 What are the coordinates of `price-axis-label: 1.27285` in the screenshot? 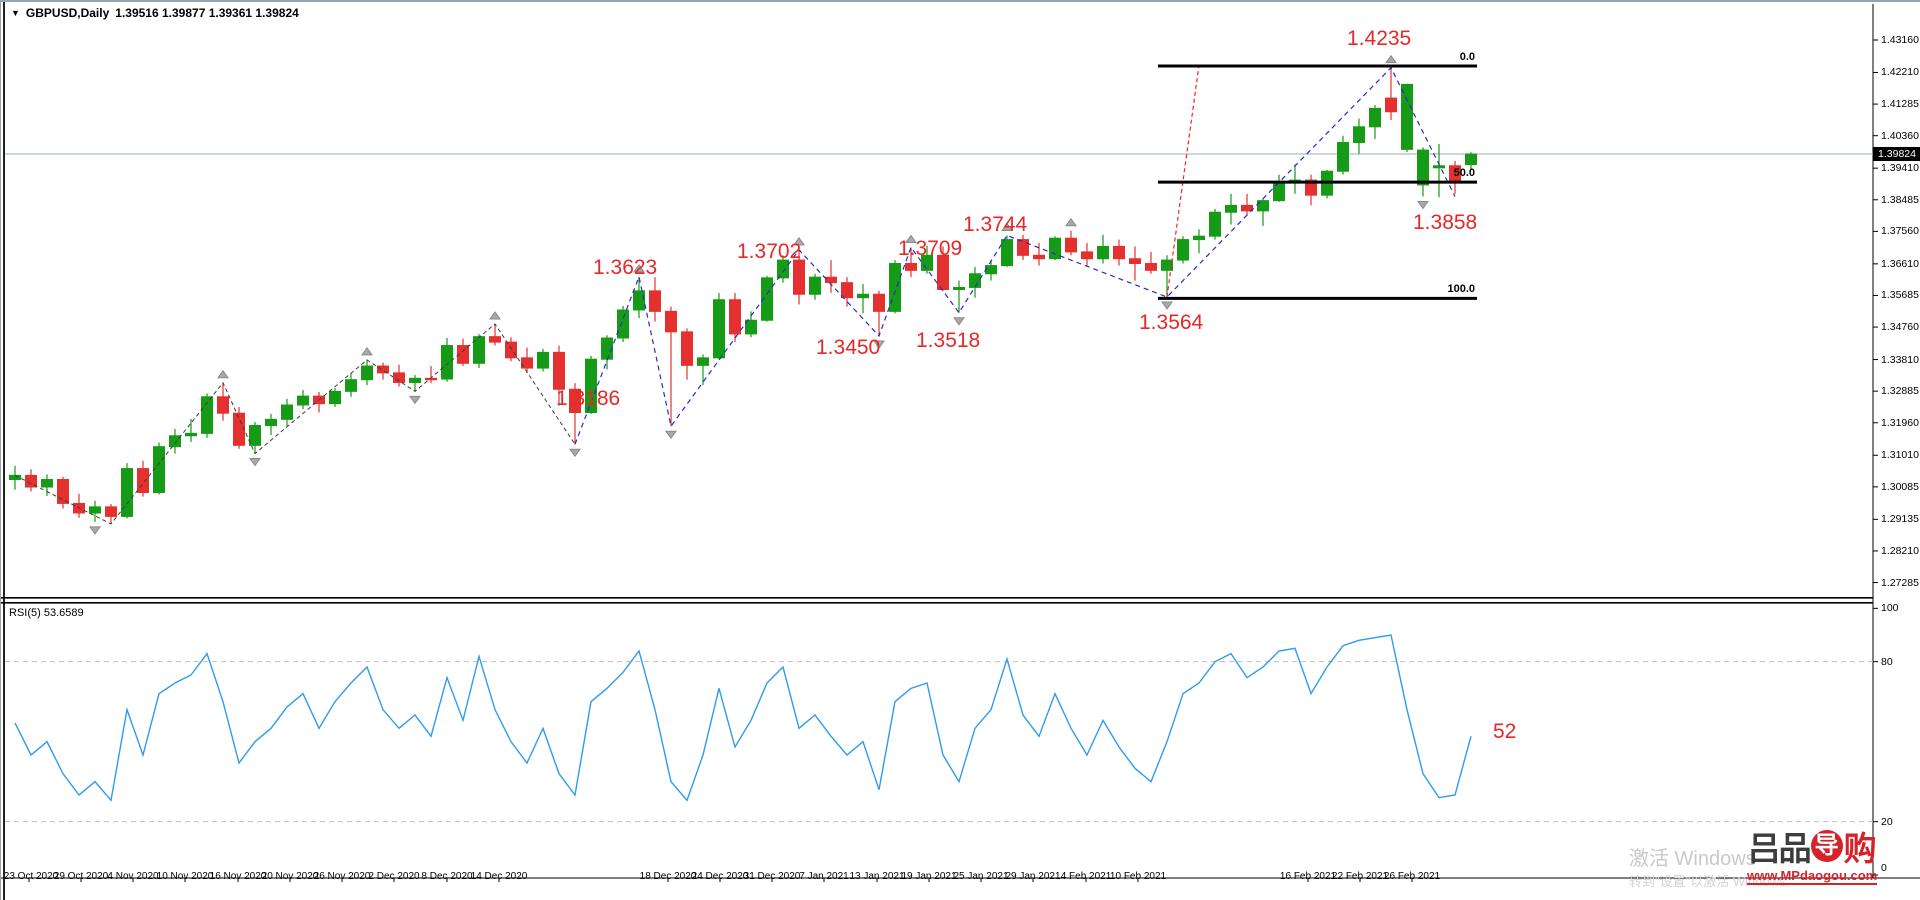 It's located at (1900, 582).